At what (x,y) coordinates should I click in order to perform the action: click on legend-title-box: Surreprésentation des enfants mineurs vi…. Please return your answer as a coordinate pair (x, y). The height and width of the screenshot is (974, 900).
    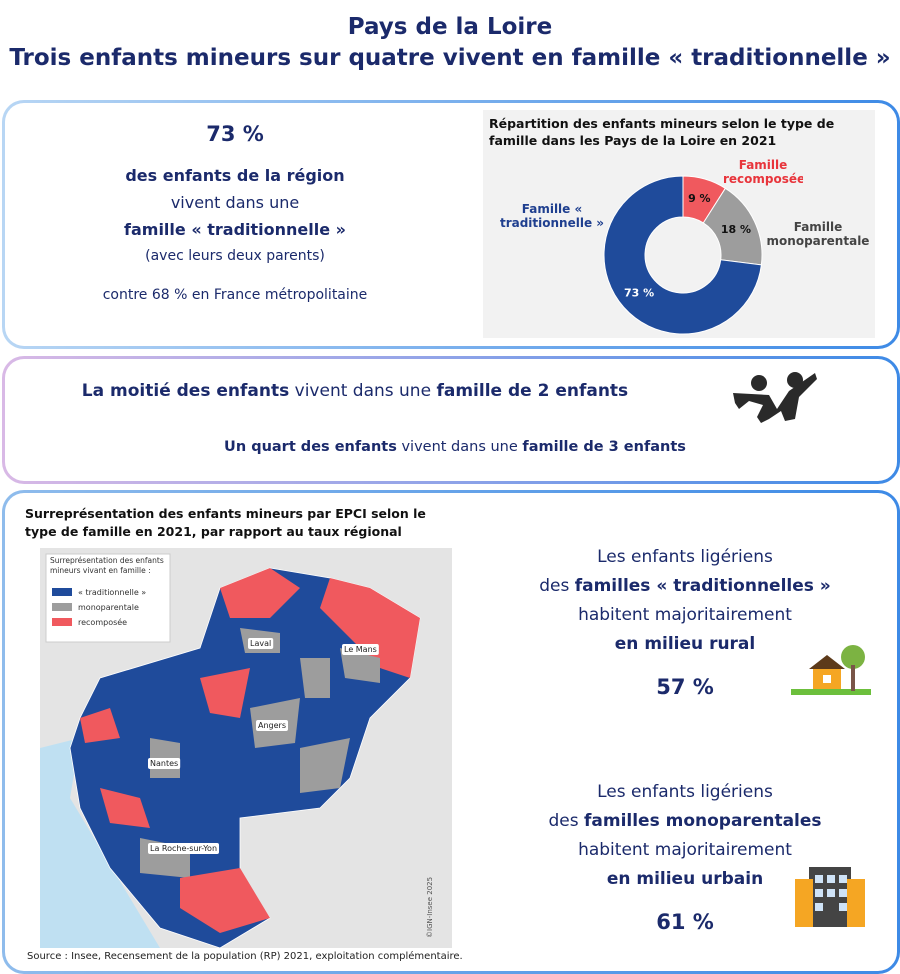
    Looking at the image, I should click on (107, 565).